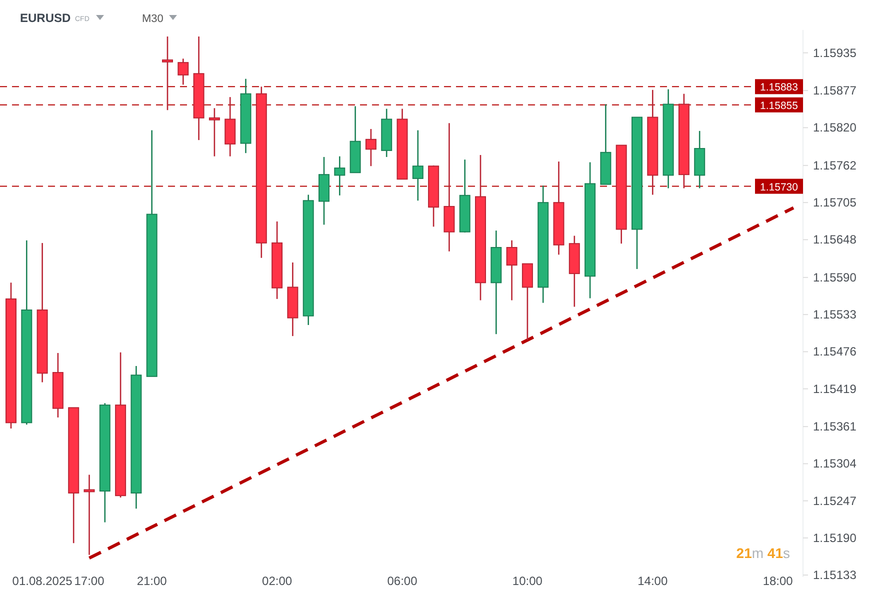 This screenshot has height=598, width=871. I want to click on y-tick-label: 1.15190, so click(835, 537).